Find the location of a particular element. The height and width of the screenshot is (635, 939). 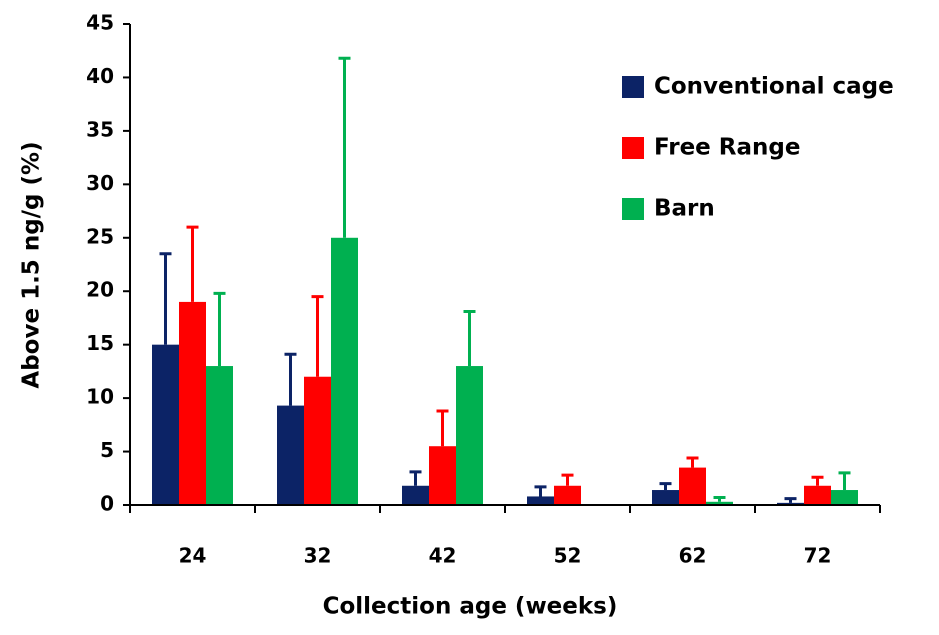

y-tick-label: 25 is located at coordinates (100, 236).